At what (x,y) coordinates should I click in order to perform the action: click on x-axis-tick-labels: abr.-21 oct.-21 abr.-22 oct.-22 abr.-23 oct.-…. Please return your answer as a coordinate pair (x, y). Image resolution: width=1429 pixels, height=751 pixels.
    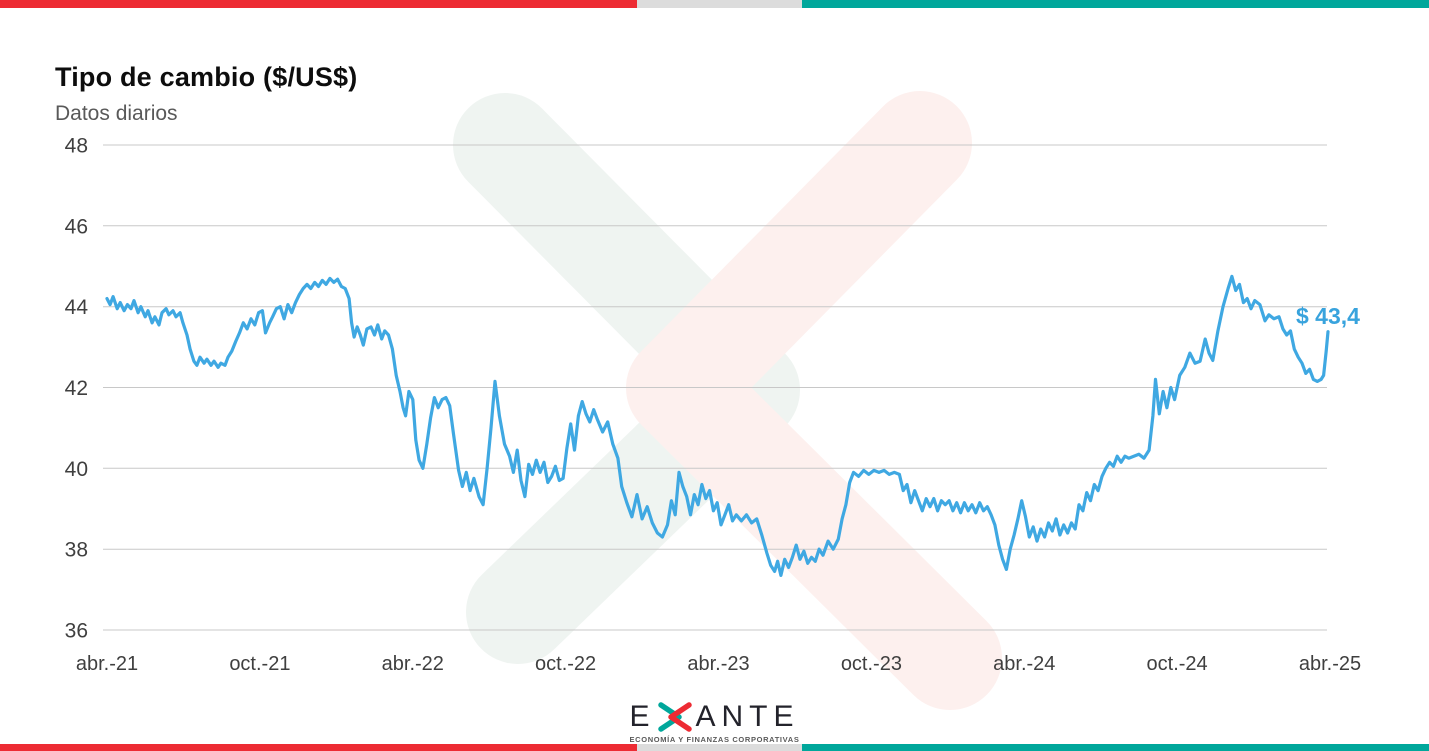
    Looking at the image, I should click on (718, 664).